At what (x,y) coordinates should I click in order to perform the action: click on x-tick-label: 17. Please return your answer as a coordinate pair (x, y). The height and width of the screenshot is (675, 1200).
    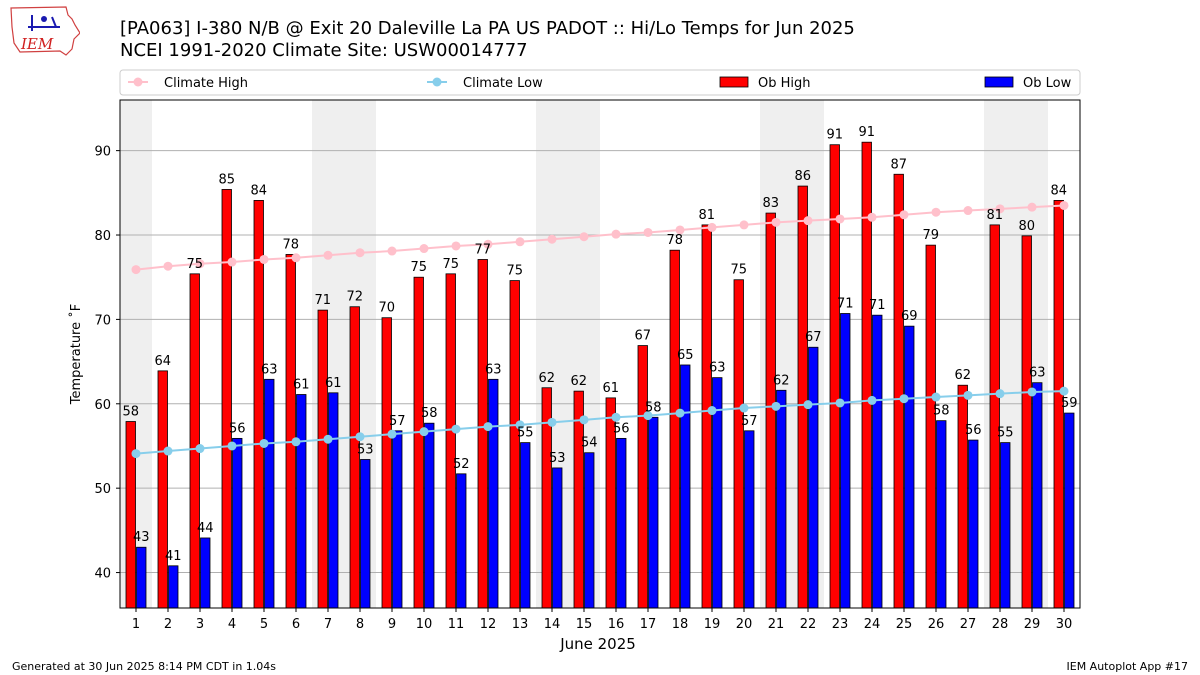
    Looking at the image, I should click on (648, 624).